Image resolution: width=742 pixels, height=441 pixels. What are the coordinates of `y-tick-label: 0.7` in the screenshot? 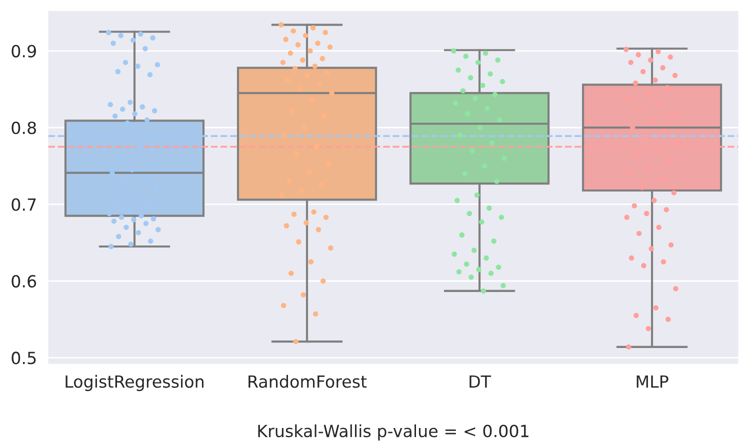 It's located at (24, 204).